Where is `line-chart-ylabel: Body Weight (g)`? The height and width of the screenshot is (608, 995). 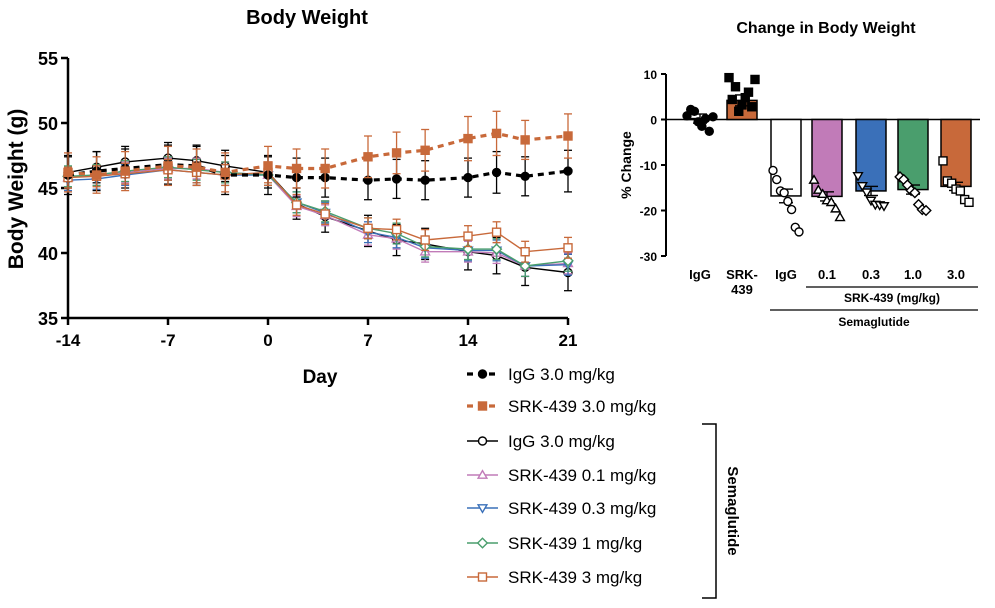 line-chart-ylabel: Body Weight (g) is located at coordinates (16, 189).